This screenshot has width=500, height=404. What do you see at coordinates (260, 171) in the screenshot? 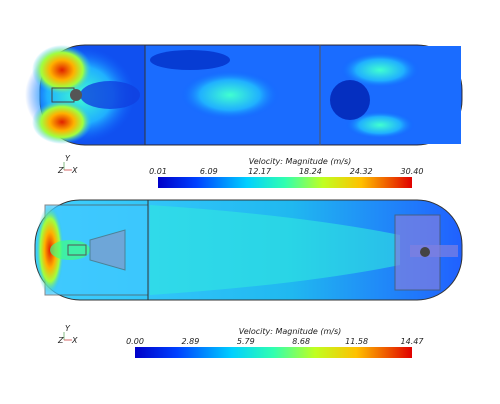
I see `colorbar-tick-label: 12.17` at bounding box center [260, 171].